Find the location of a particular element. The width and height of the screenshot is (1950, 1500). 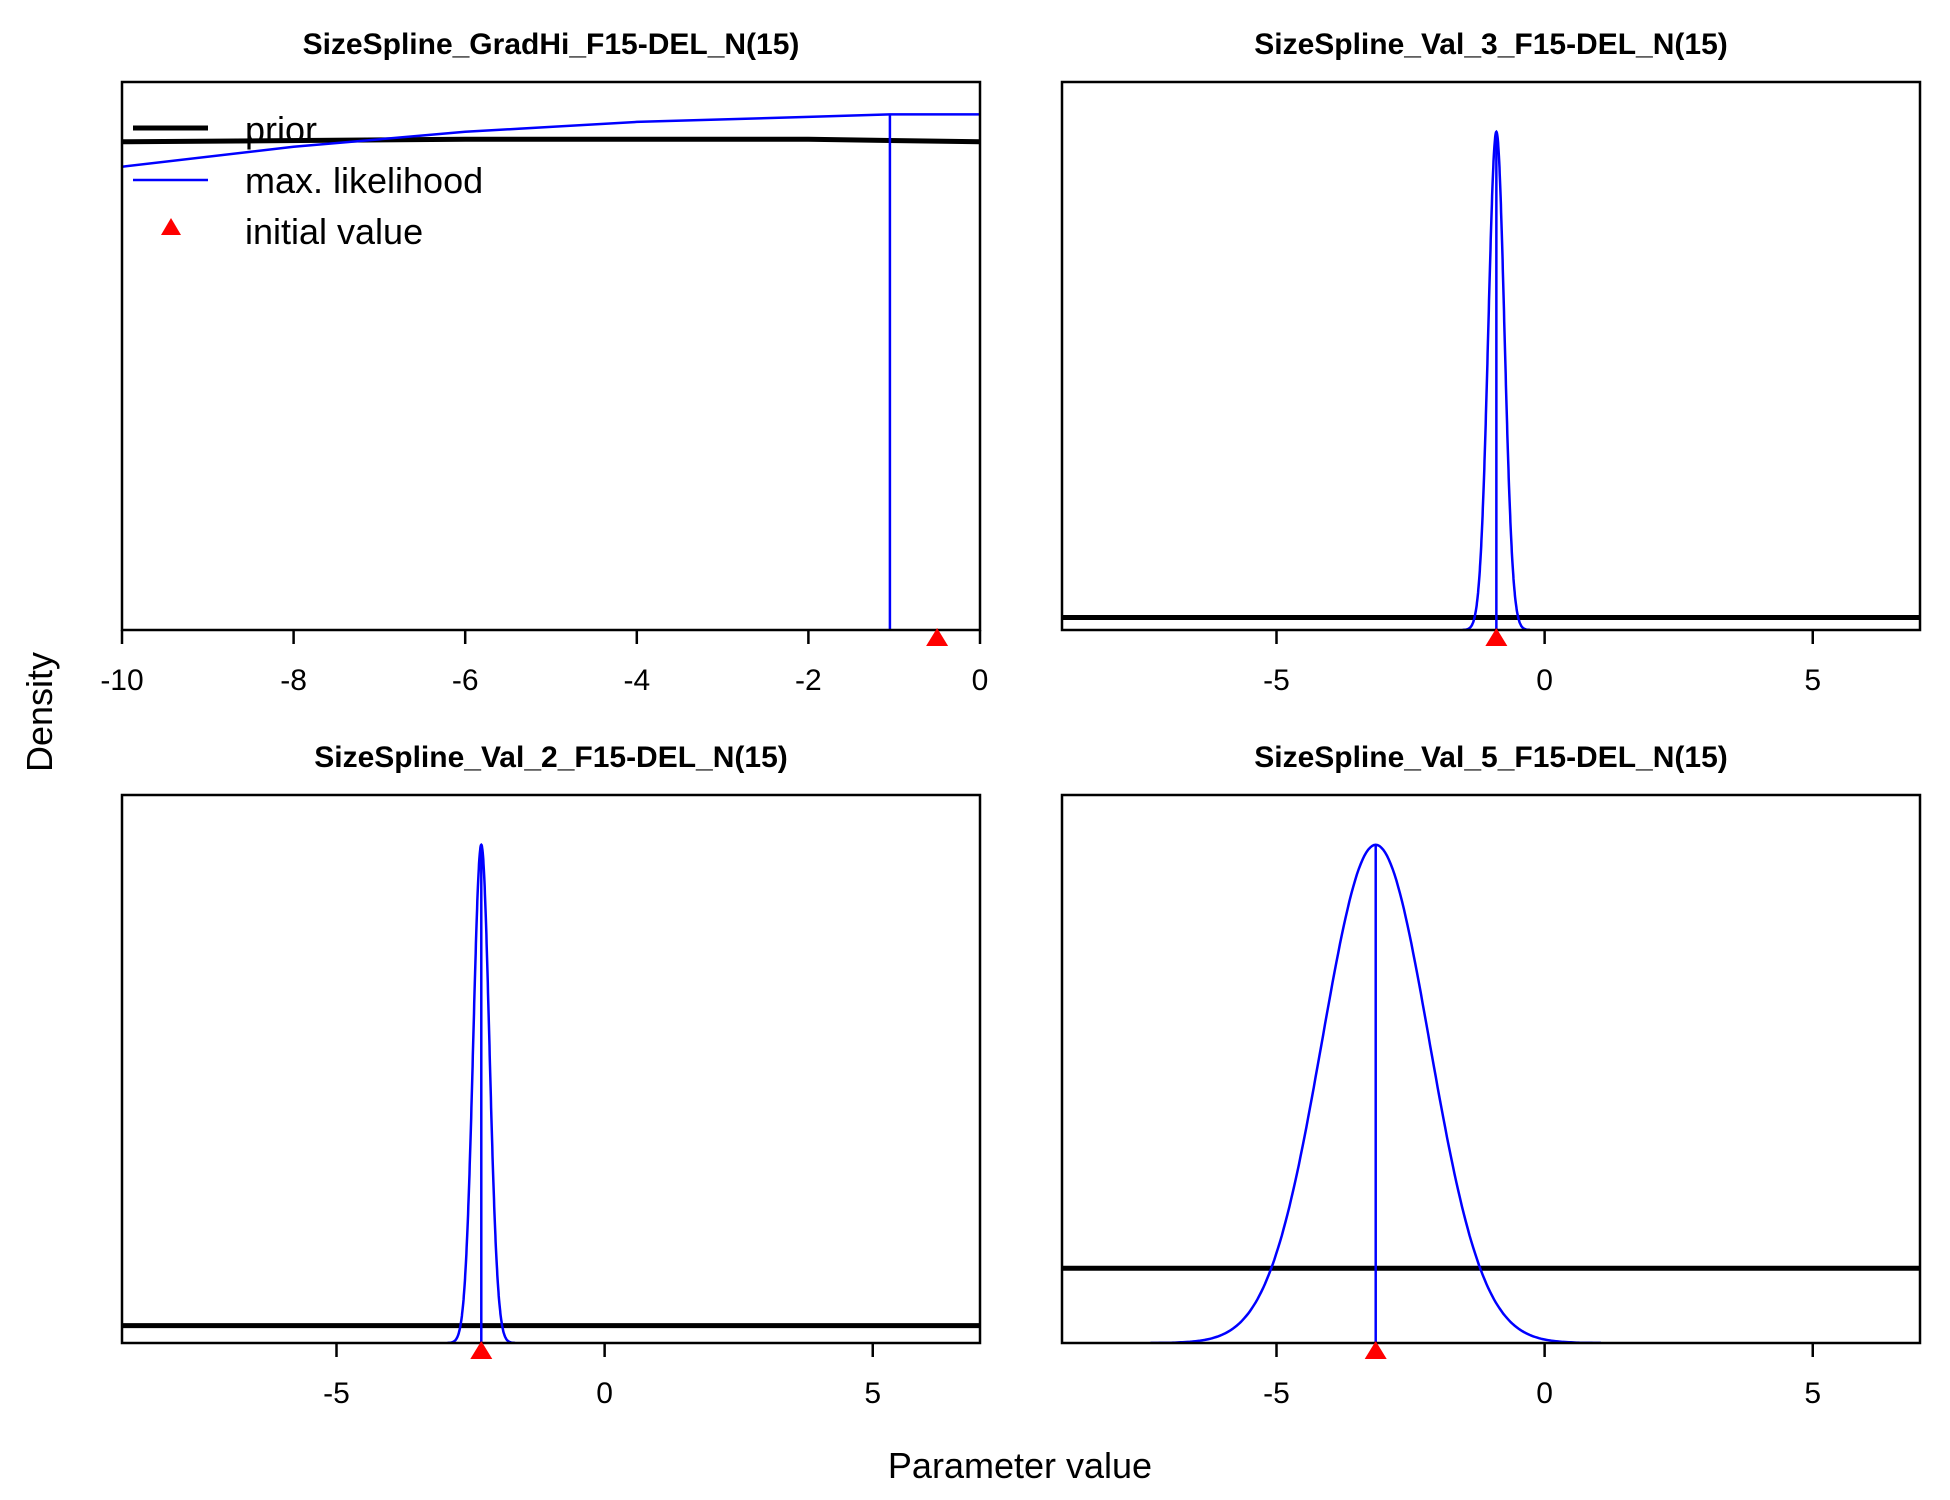

plot-area-val5 is located at coordinates (1491, 1093).